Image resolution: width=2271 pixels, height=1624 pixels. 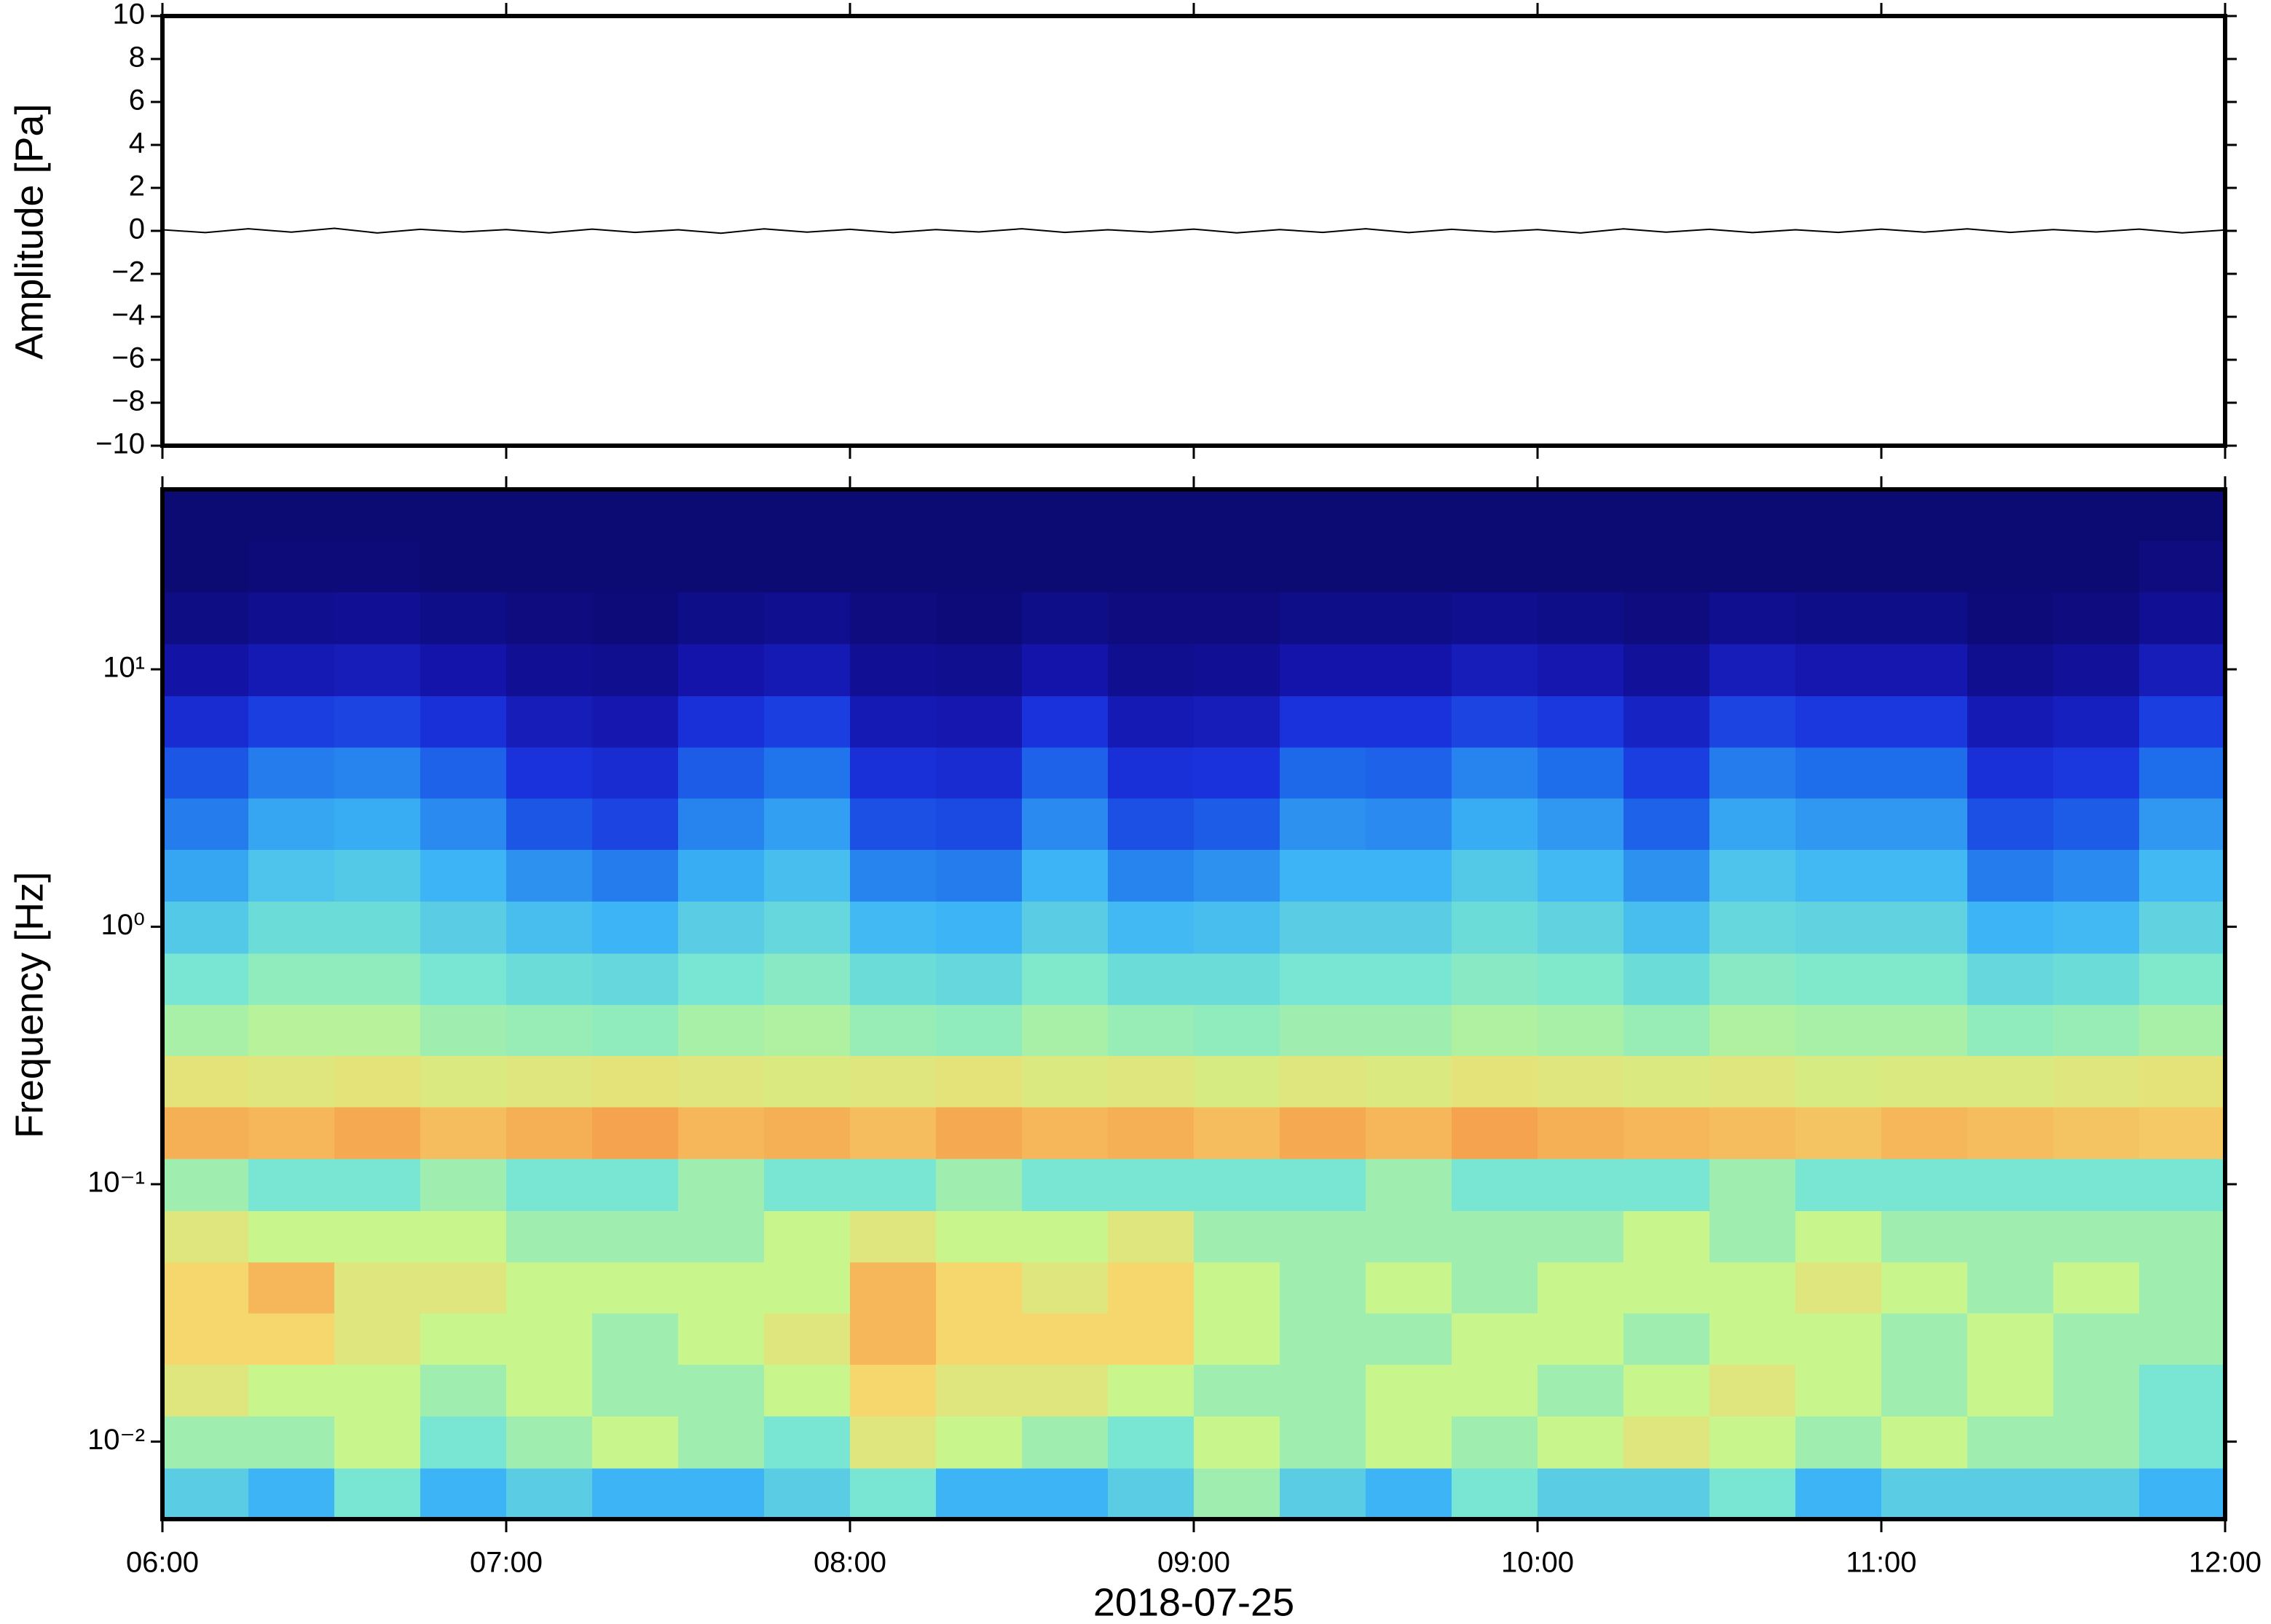 What do you see at coordinates (128, 401) in the screenshot?
I see `y-tick-label: −8` at bounding box center [128, 401].